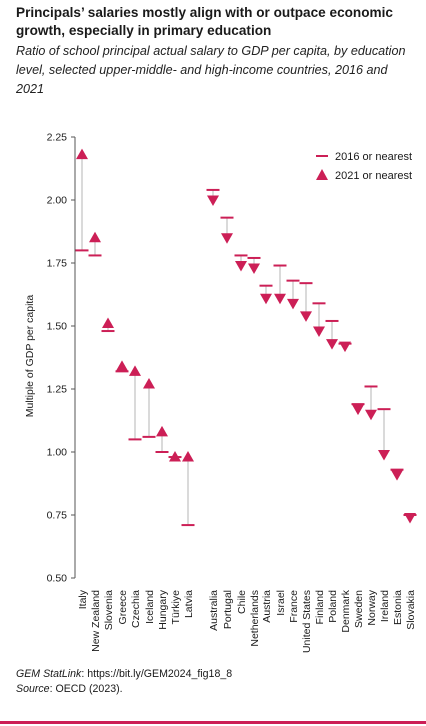 The width and height of the screenshot is (426, 726). Describe the element at coordinates (57, 201) in the screenshot. I see `y-tick-label: 2.00` at that location.